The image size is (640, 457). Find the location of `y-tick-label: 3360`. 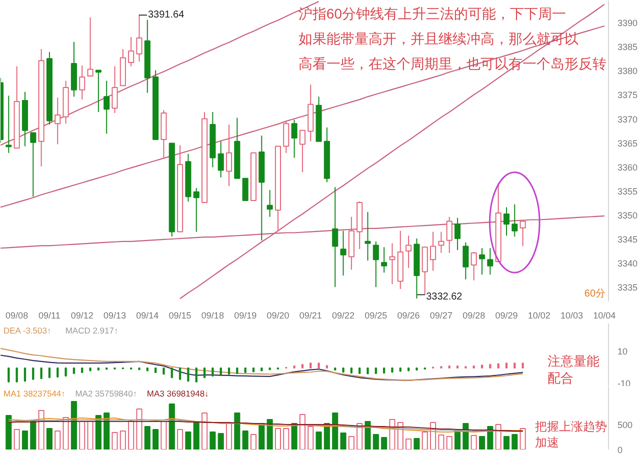

y-tick-label: 3360 is located at coordinates (628, 167).